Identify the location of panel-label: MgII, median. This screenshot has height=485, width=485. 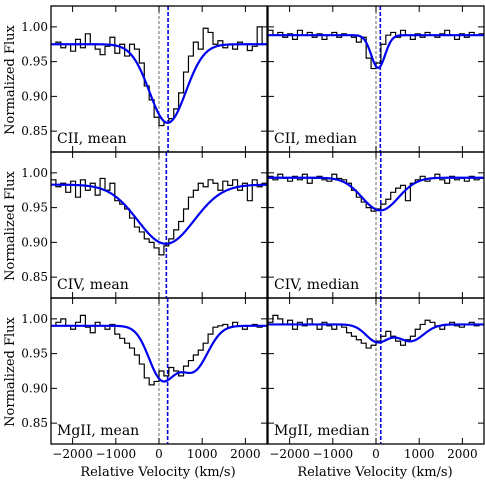
(322, 431).